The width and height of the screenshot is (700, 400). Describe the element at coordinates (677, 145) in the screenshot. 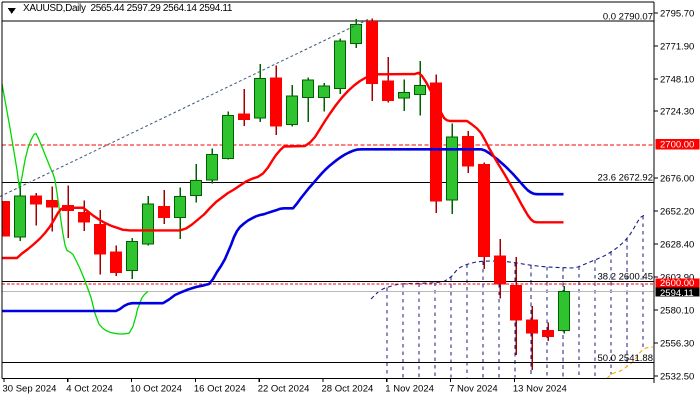

I see `svg-text: 2700.00` at that location.